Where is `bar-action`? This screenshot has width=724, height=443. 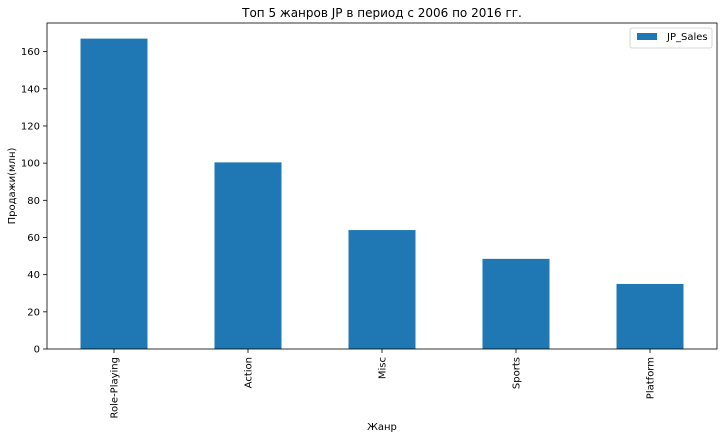
bar-action is located at coordinates (248, 255).